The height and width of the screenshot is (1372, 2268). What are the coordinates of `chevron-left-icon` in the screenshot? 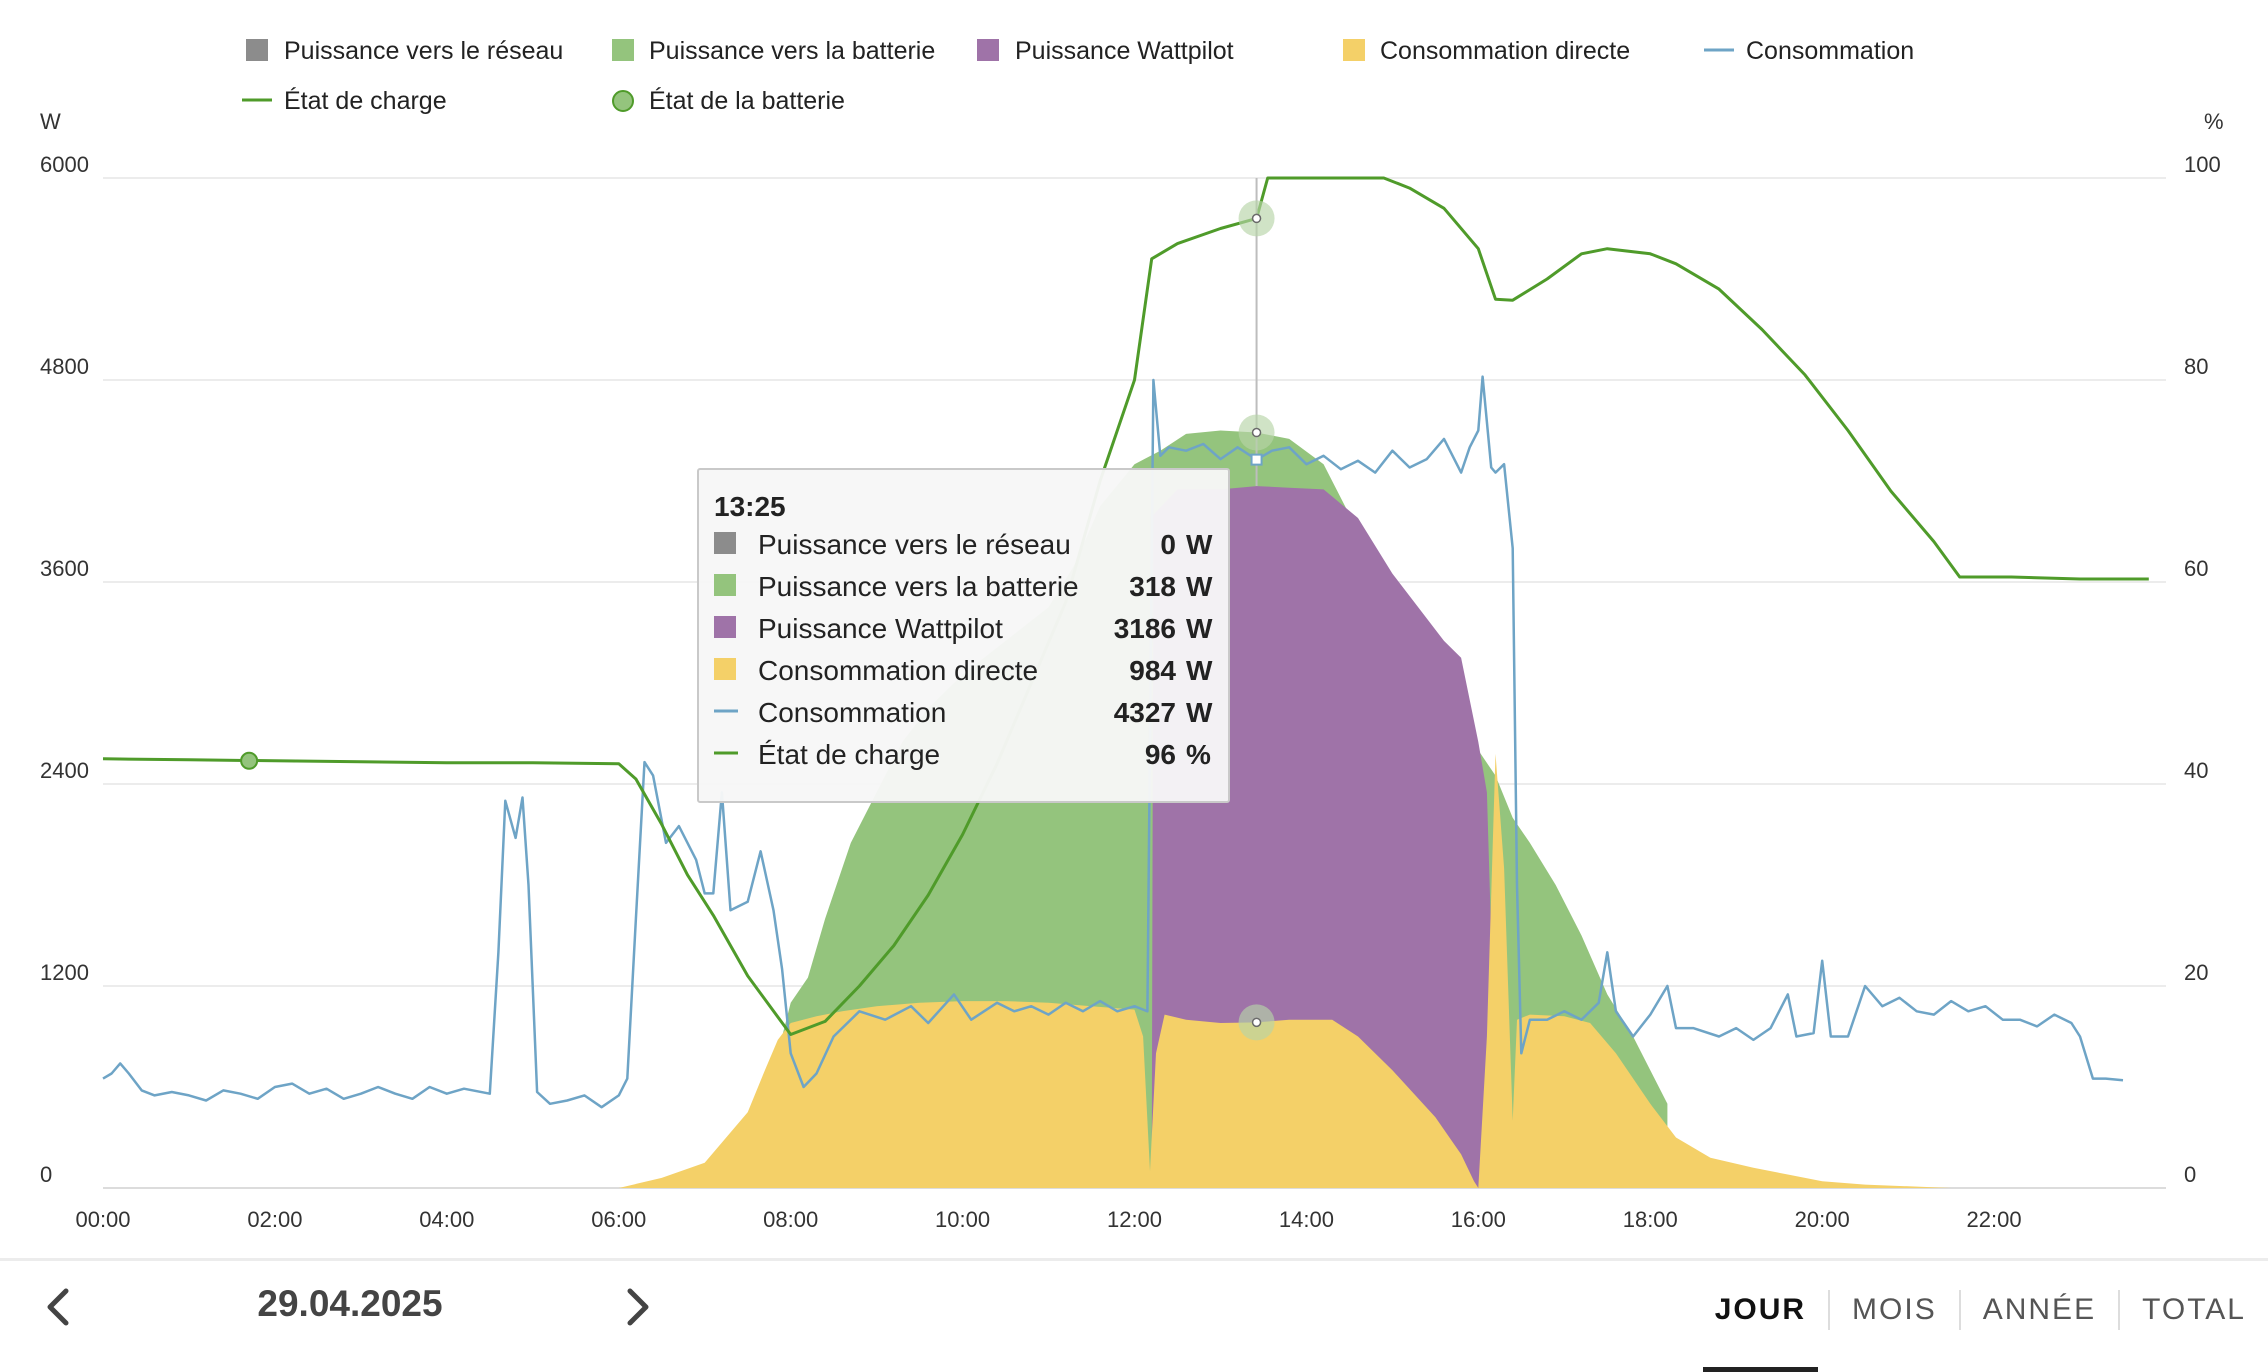 It's located at (58, 1307).